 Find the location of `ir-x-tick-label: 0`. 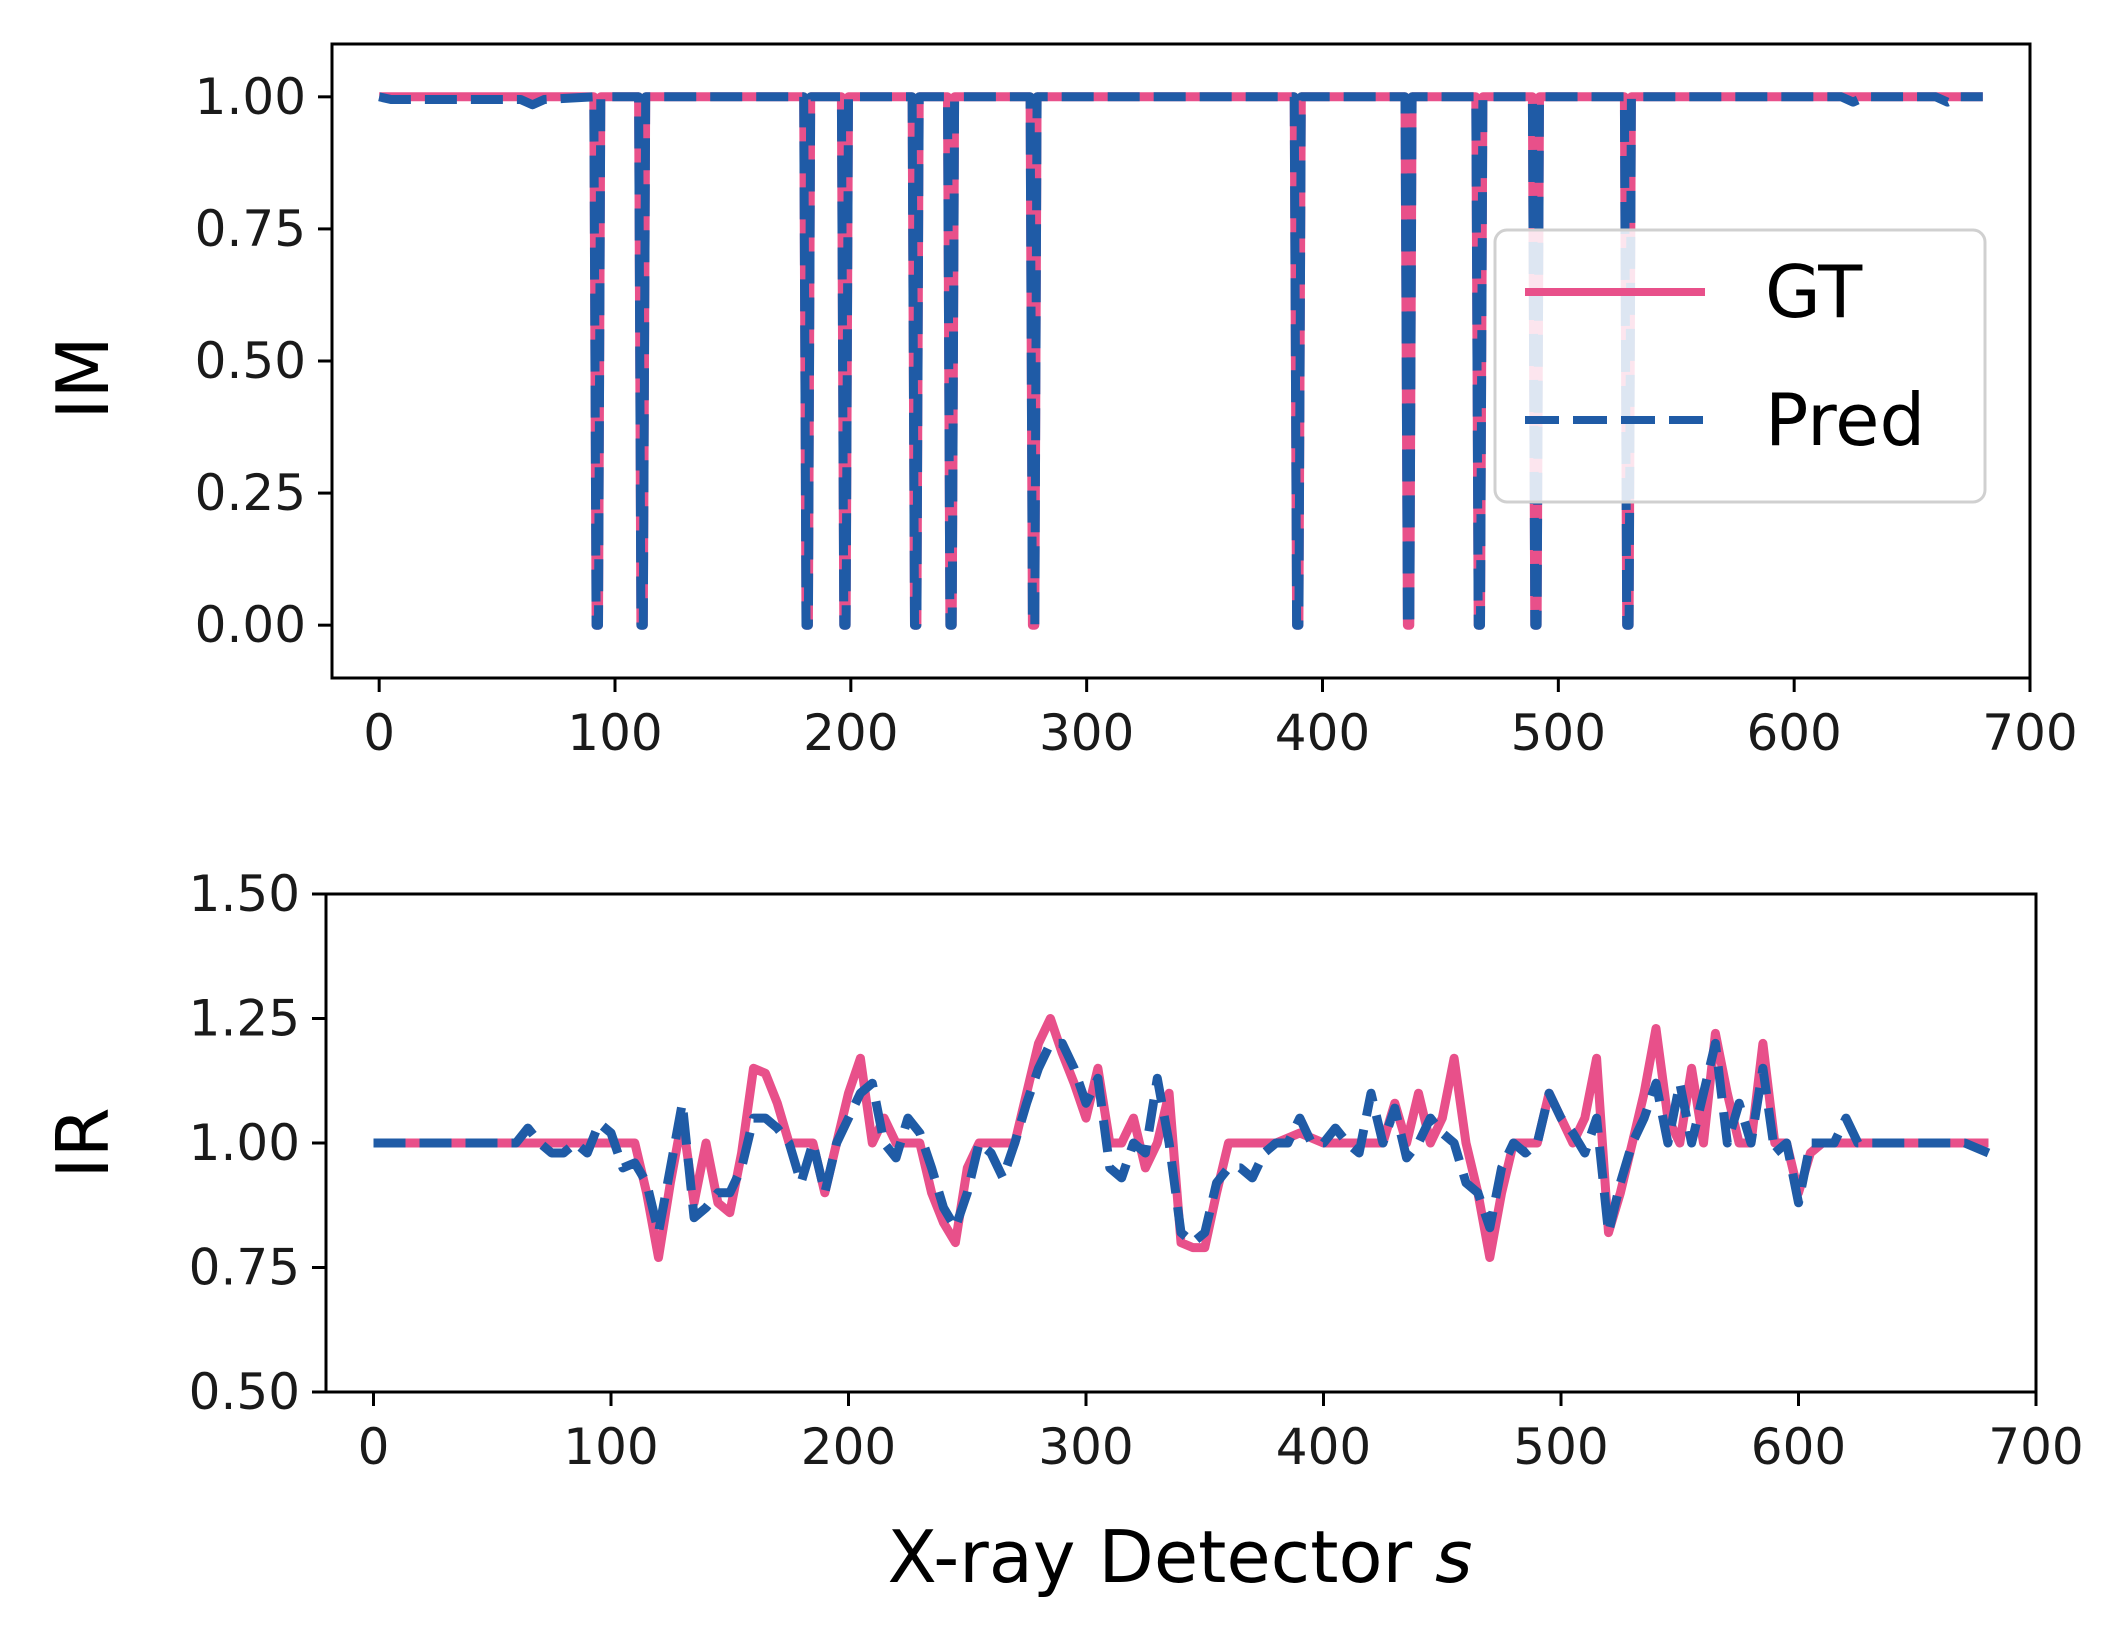

ir-x-tick-label: 0 is located at coordinates (374, 1447).